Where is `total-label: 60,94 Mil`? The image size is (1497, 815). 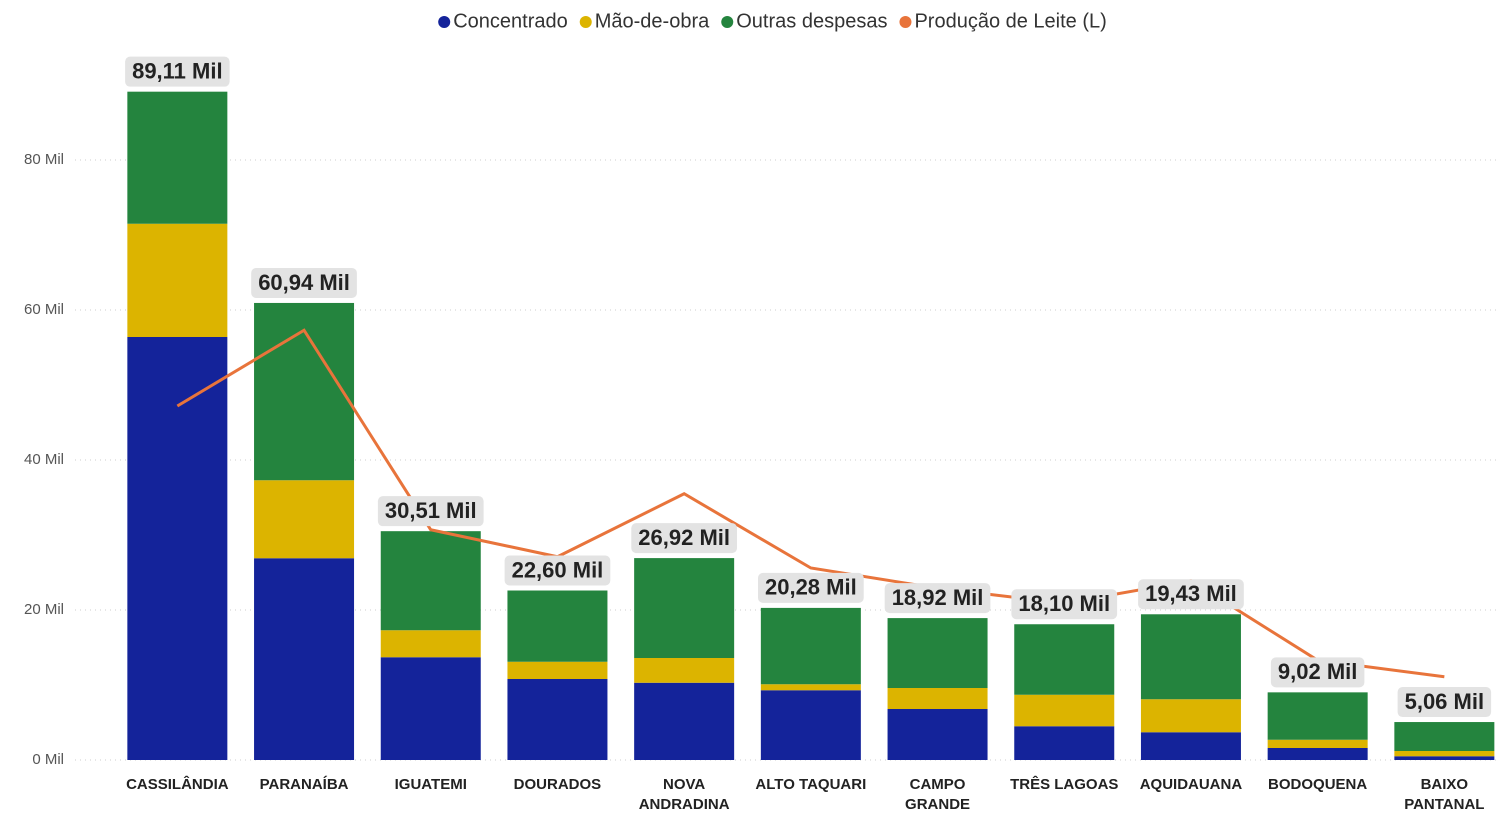
total-label: 60,94 Mil is located at coordinates (304, 282).